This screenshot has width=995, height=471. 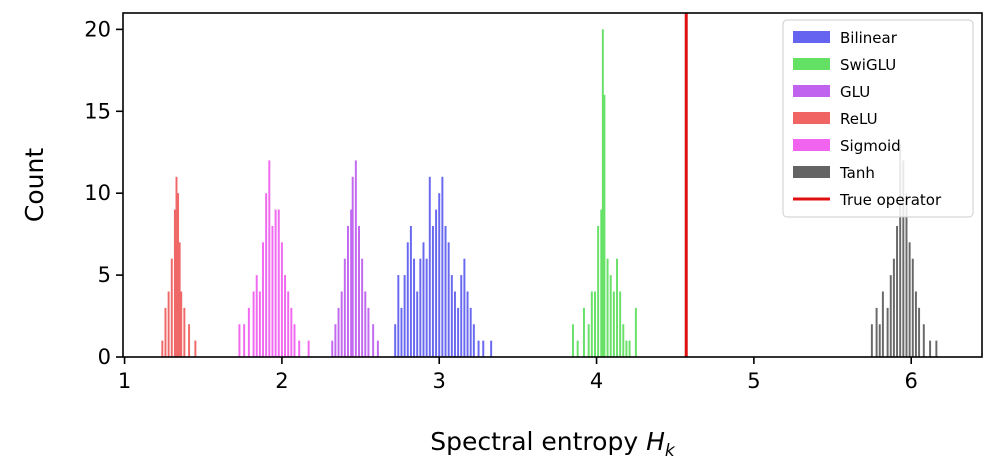 I want to click on y-tick-label: 15, so click(x=97, y=111).